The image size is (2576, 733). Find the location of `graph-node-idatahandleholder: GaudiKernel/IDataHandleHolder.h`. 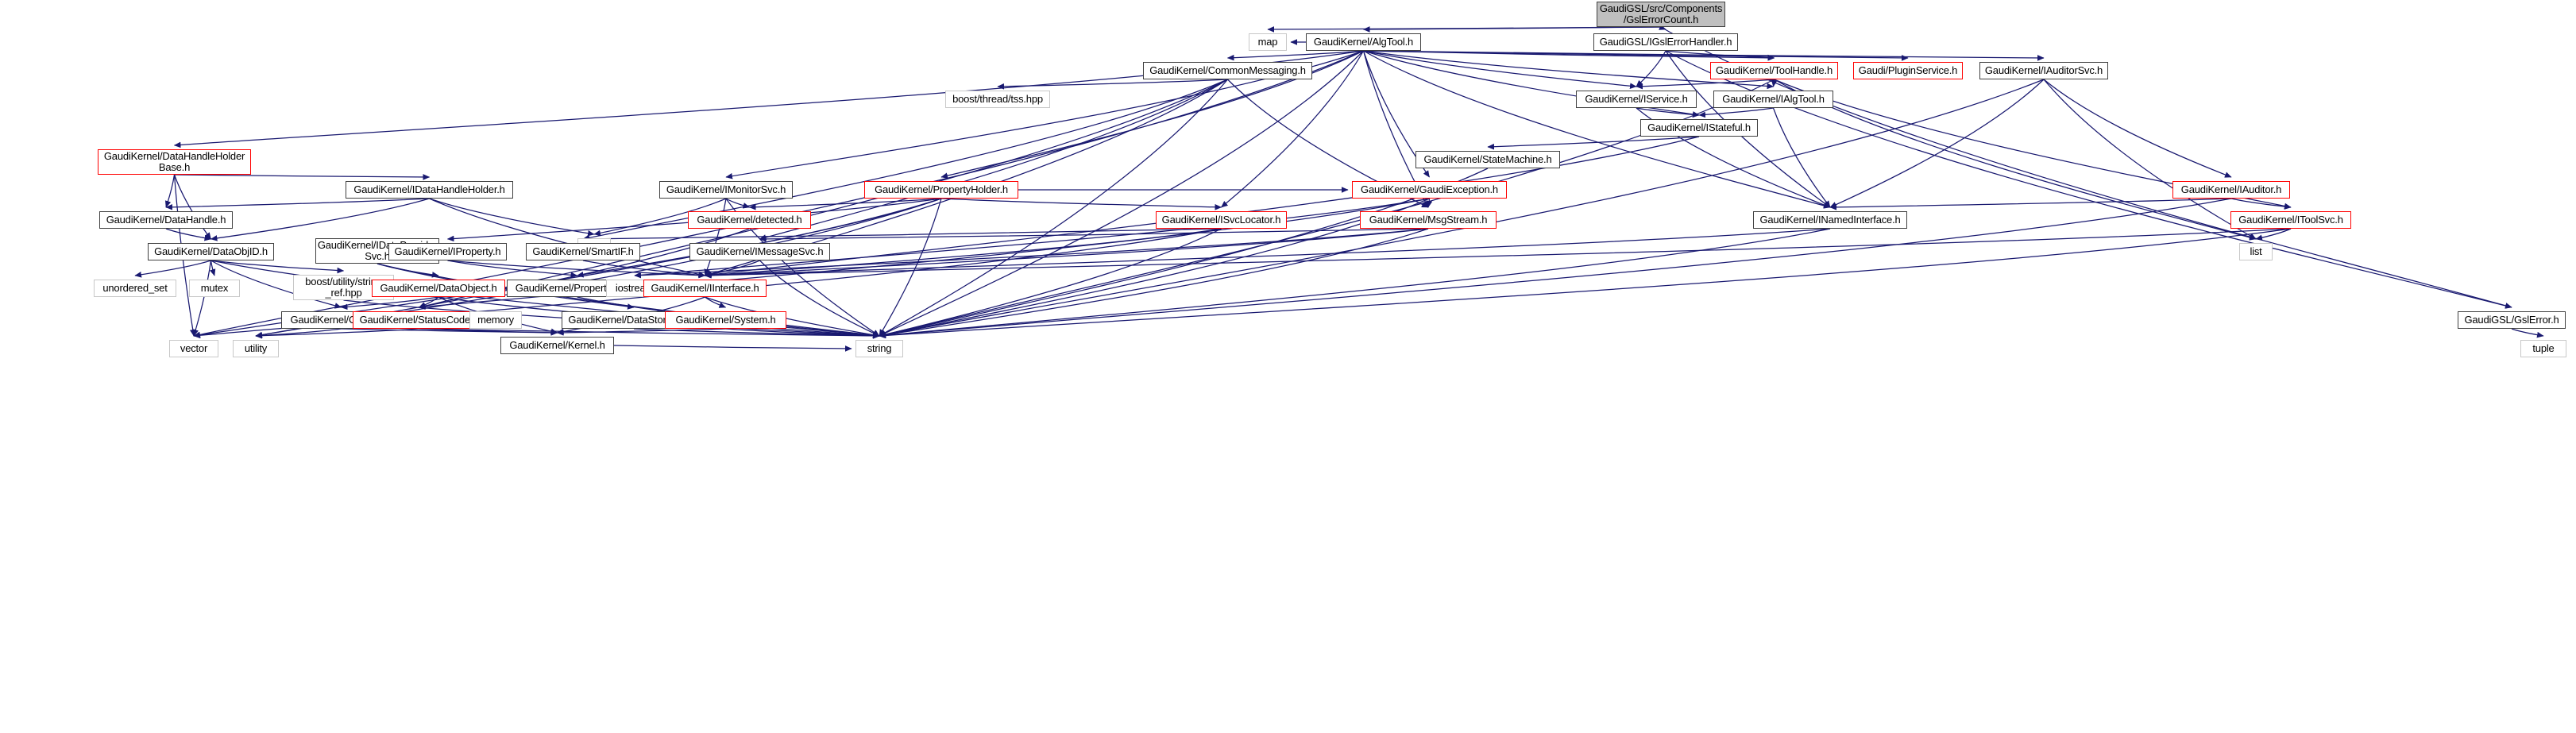

graph-node-idatahandleholder: GaudiKernel/IDataHandleHolder.h is located at coordinates (430, 190).